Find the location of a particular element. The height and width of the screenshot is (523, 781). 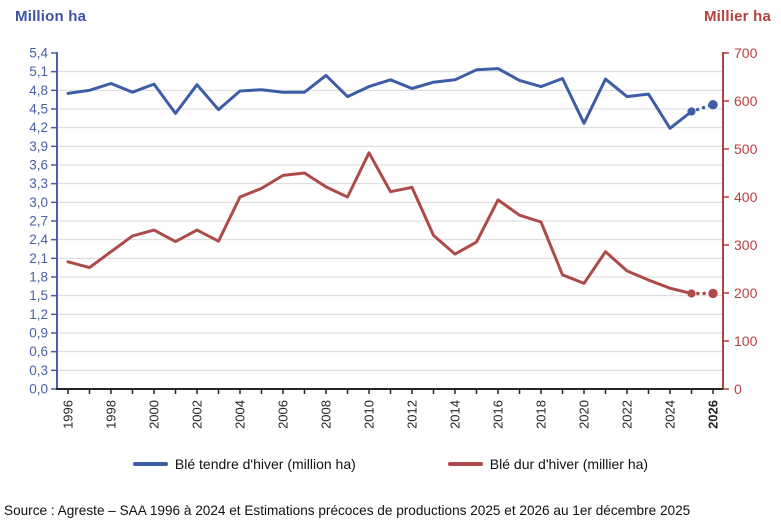

left-axis-tick-label: 1,5 is located at coordinates (38, 295).